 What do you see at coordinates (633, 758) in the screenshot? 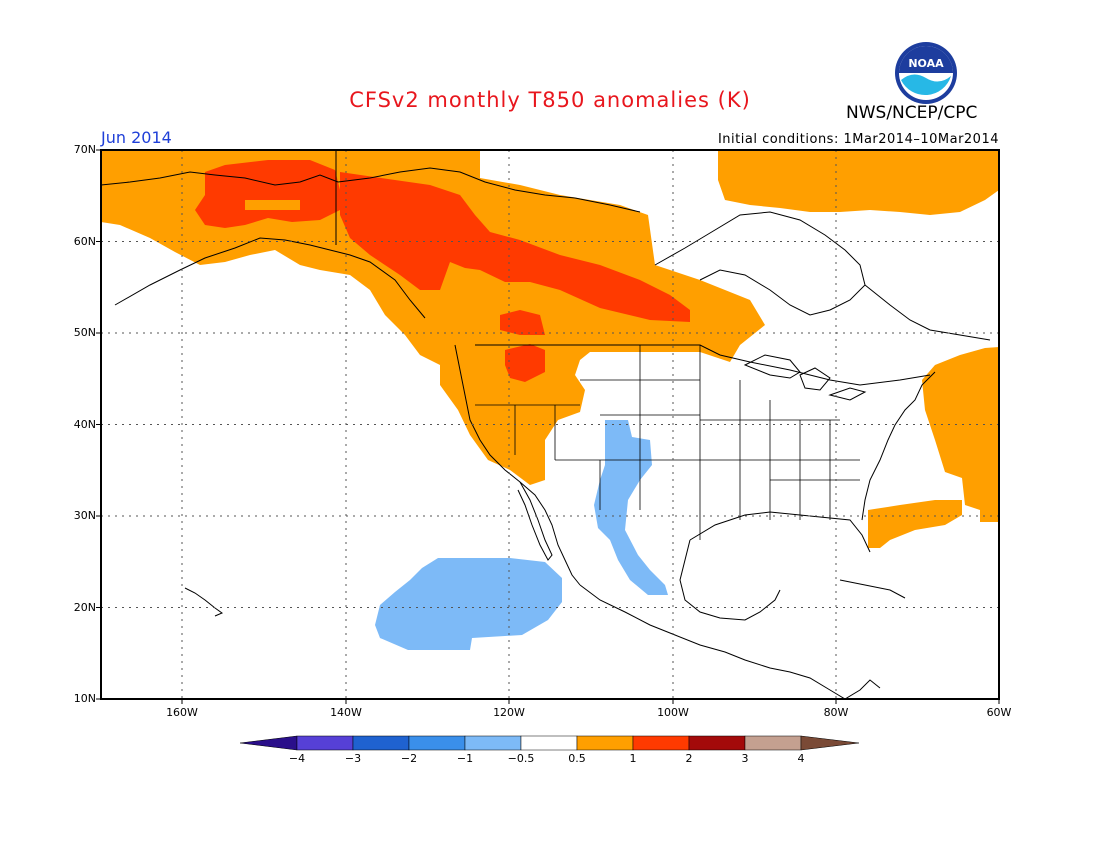
I see `colorbar-tick-label: 1` at bounding box center [633, 758].